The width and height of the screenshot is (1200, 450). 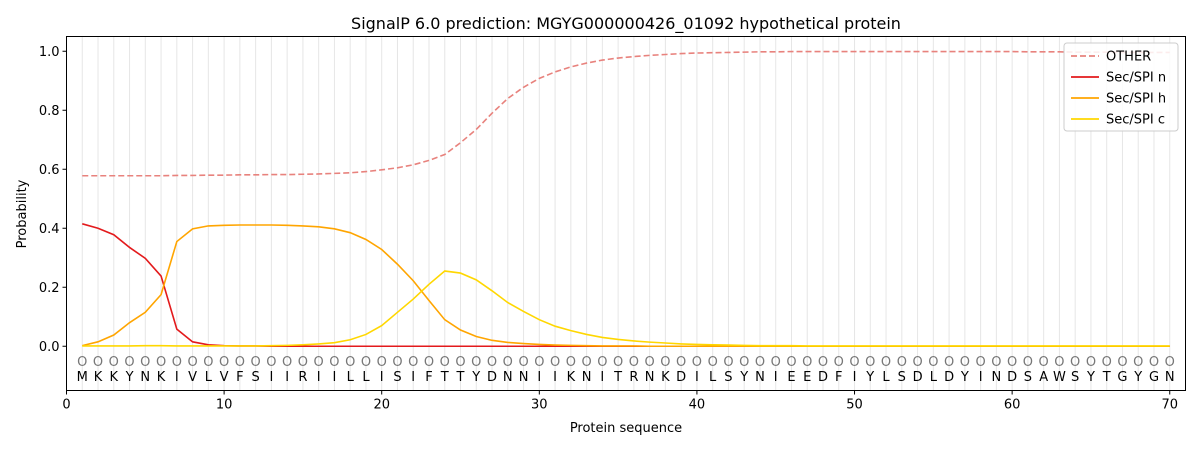 I want to click on x-tick-label: 10, so click(x=224, y=405).